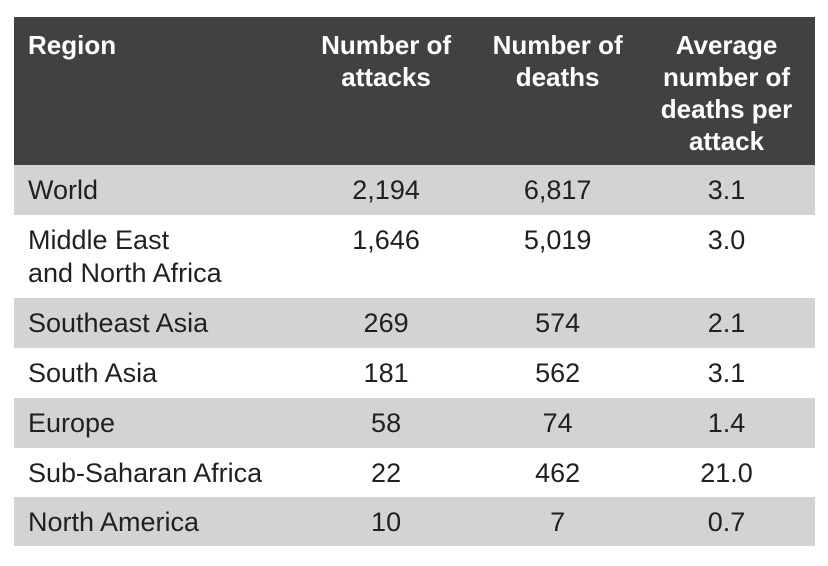 This screenshot has height=566, width=828. What do you see at coordinates (386, 472) in the screenshot?
I see `attacks-cell: 22` at bounding box center [386, 472].